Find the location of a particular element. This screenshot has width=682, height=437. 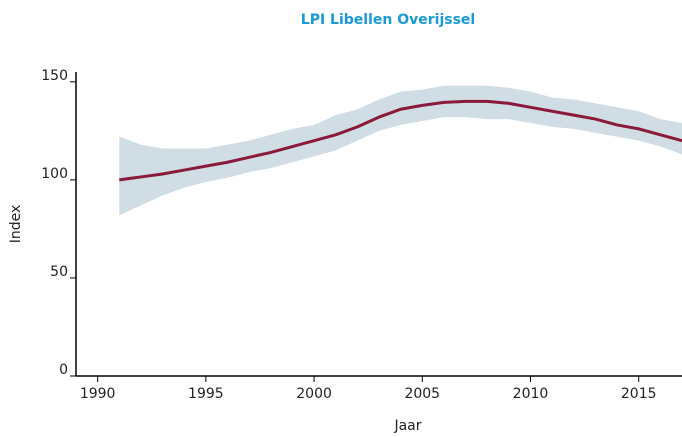

y-tick-label: 100 is located at coordinates (54, 174).